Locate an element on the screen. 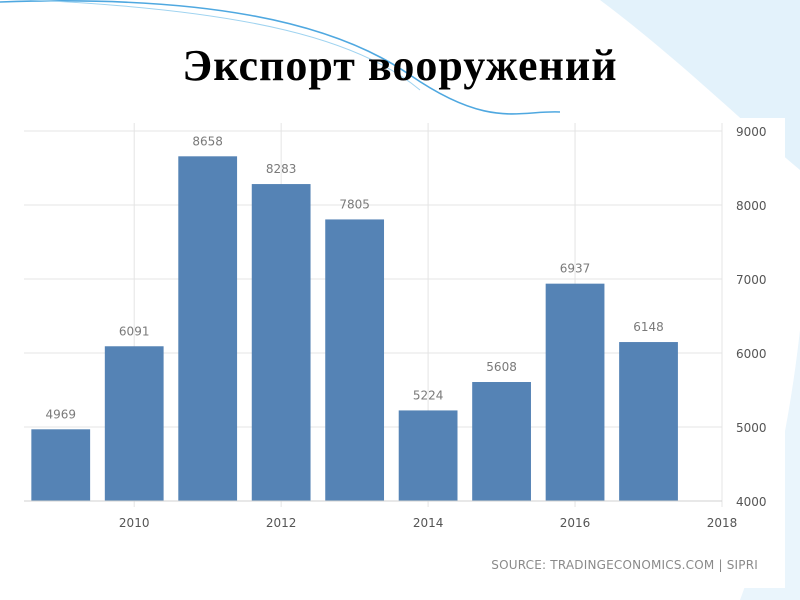 The width and height of the screenshot is (800, 600). x-tick-label: 2012 is located at coordinates (281, 523).